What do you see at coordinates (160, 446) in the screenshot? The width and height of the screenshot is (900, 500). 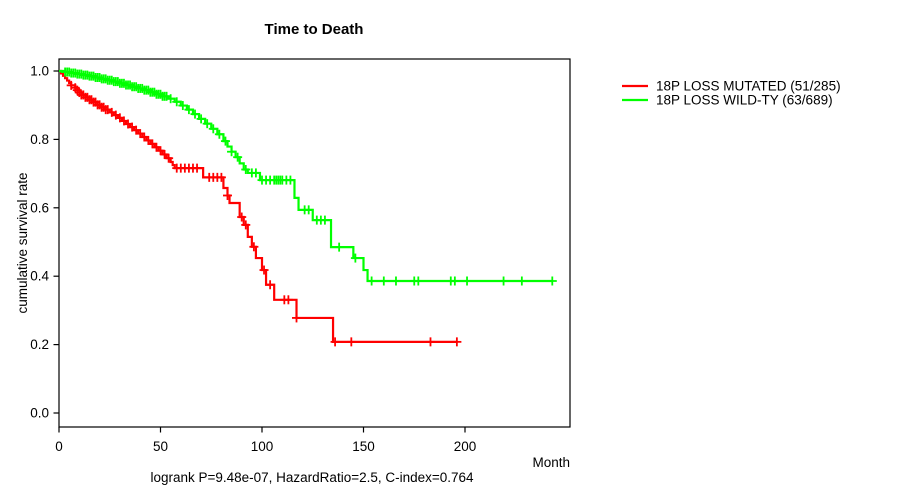 I see `x-tick-label: 50` at bounding box center [160, 446].